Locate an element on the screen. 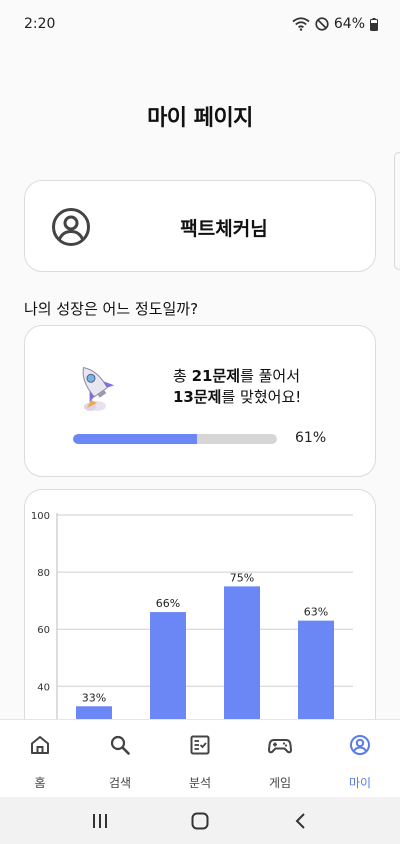  back-chevron-icon is located at coordinates (300, 820).